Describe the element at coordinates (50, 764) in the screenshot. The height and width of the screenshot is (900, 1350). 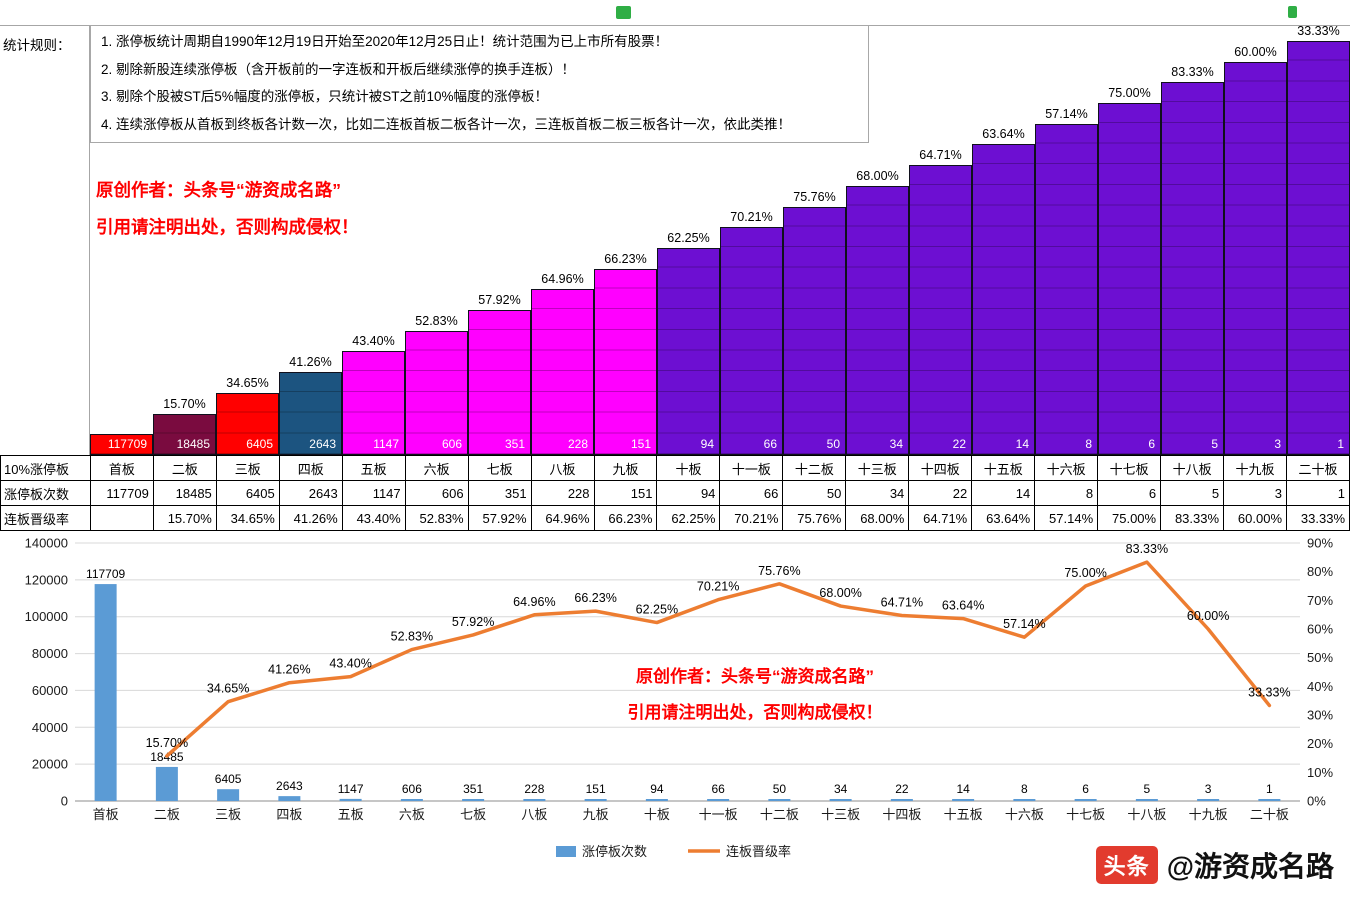
I see `left-axis-tick: 20000` at that location.